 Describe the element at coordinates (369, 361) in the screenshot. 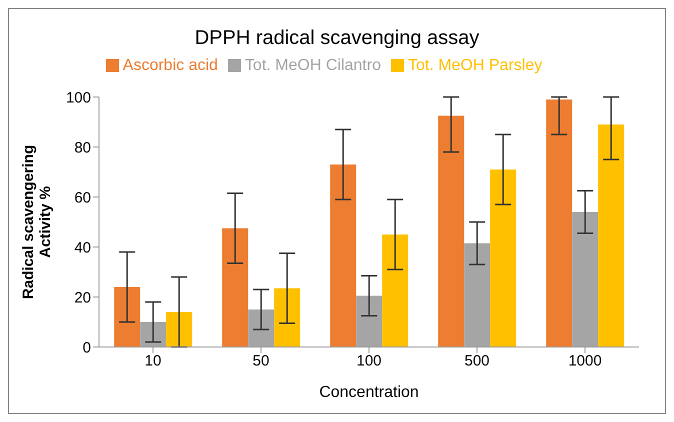

I see `x-tick-label: 100` at that location.